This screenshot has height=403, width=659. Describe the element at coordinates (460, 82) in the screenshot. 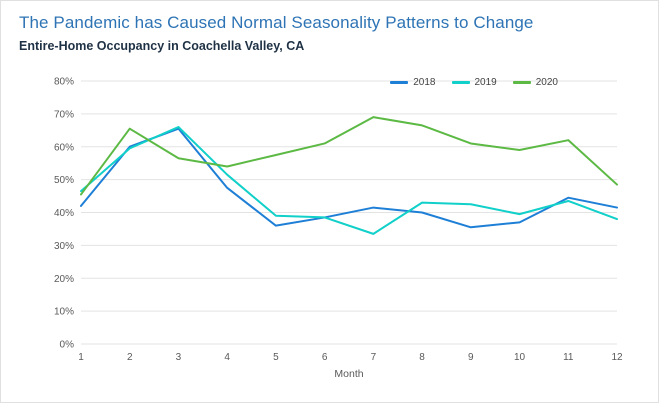

I see `legend-swatch-2019` at that location.